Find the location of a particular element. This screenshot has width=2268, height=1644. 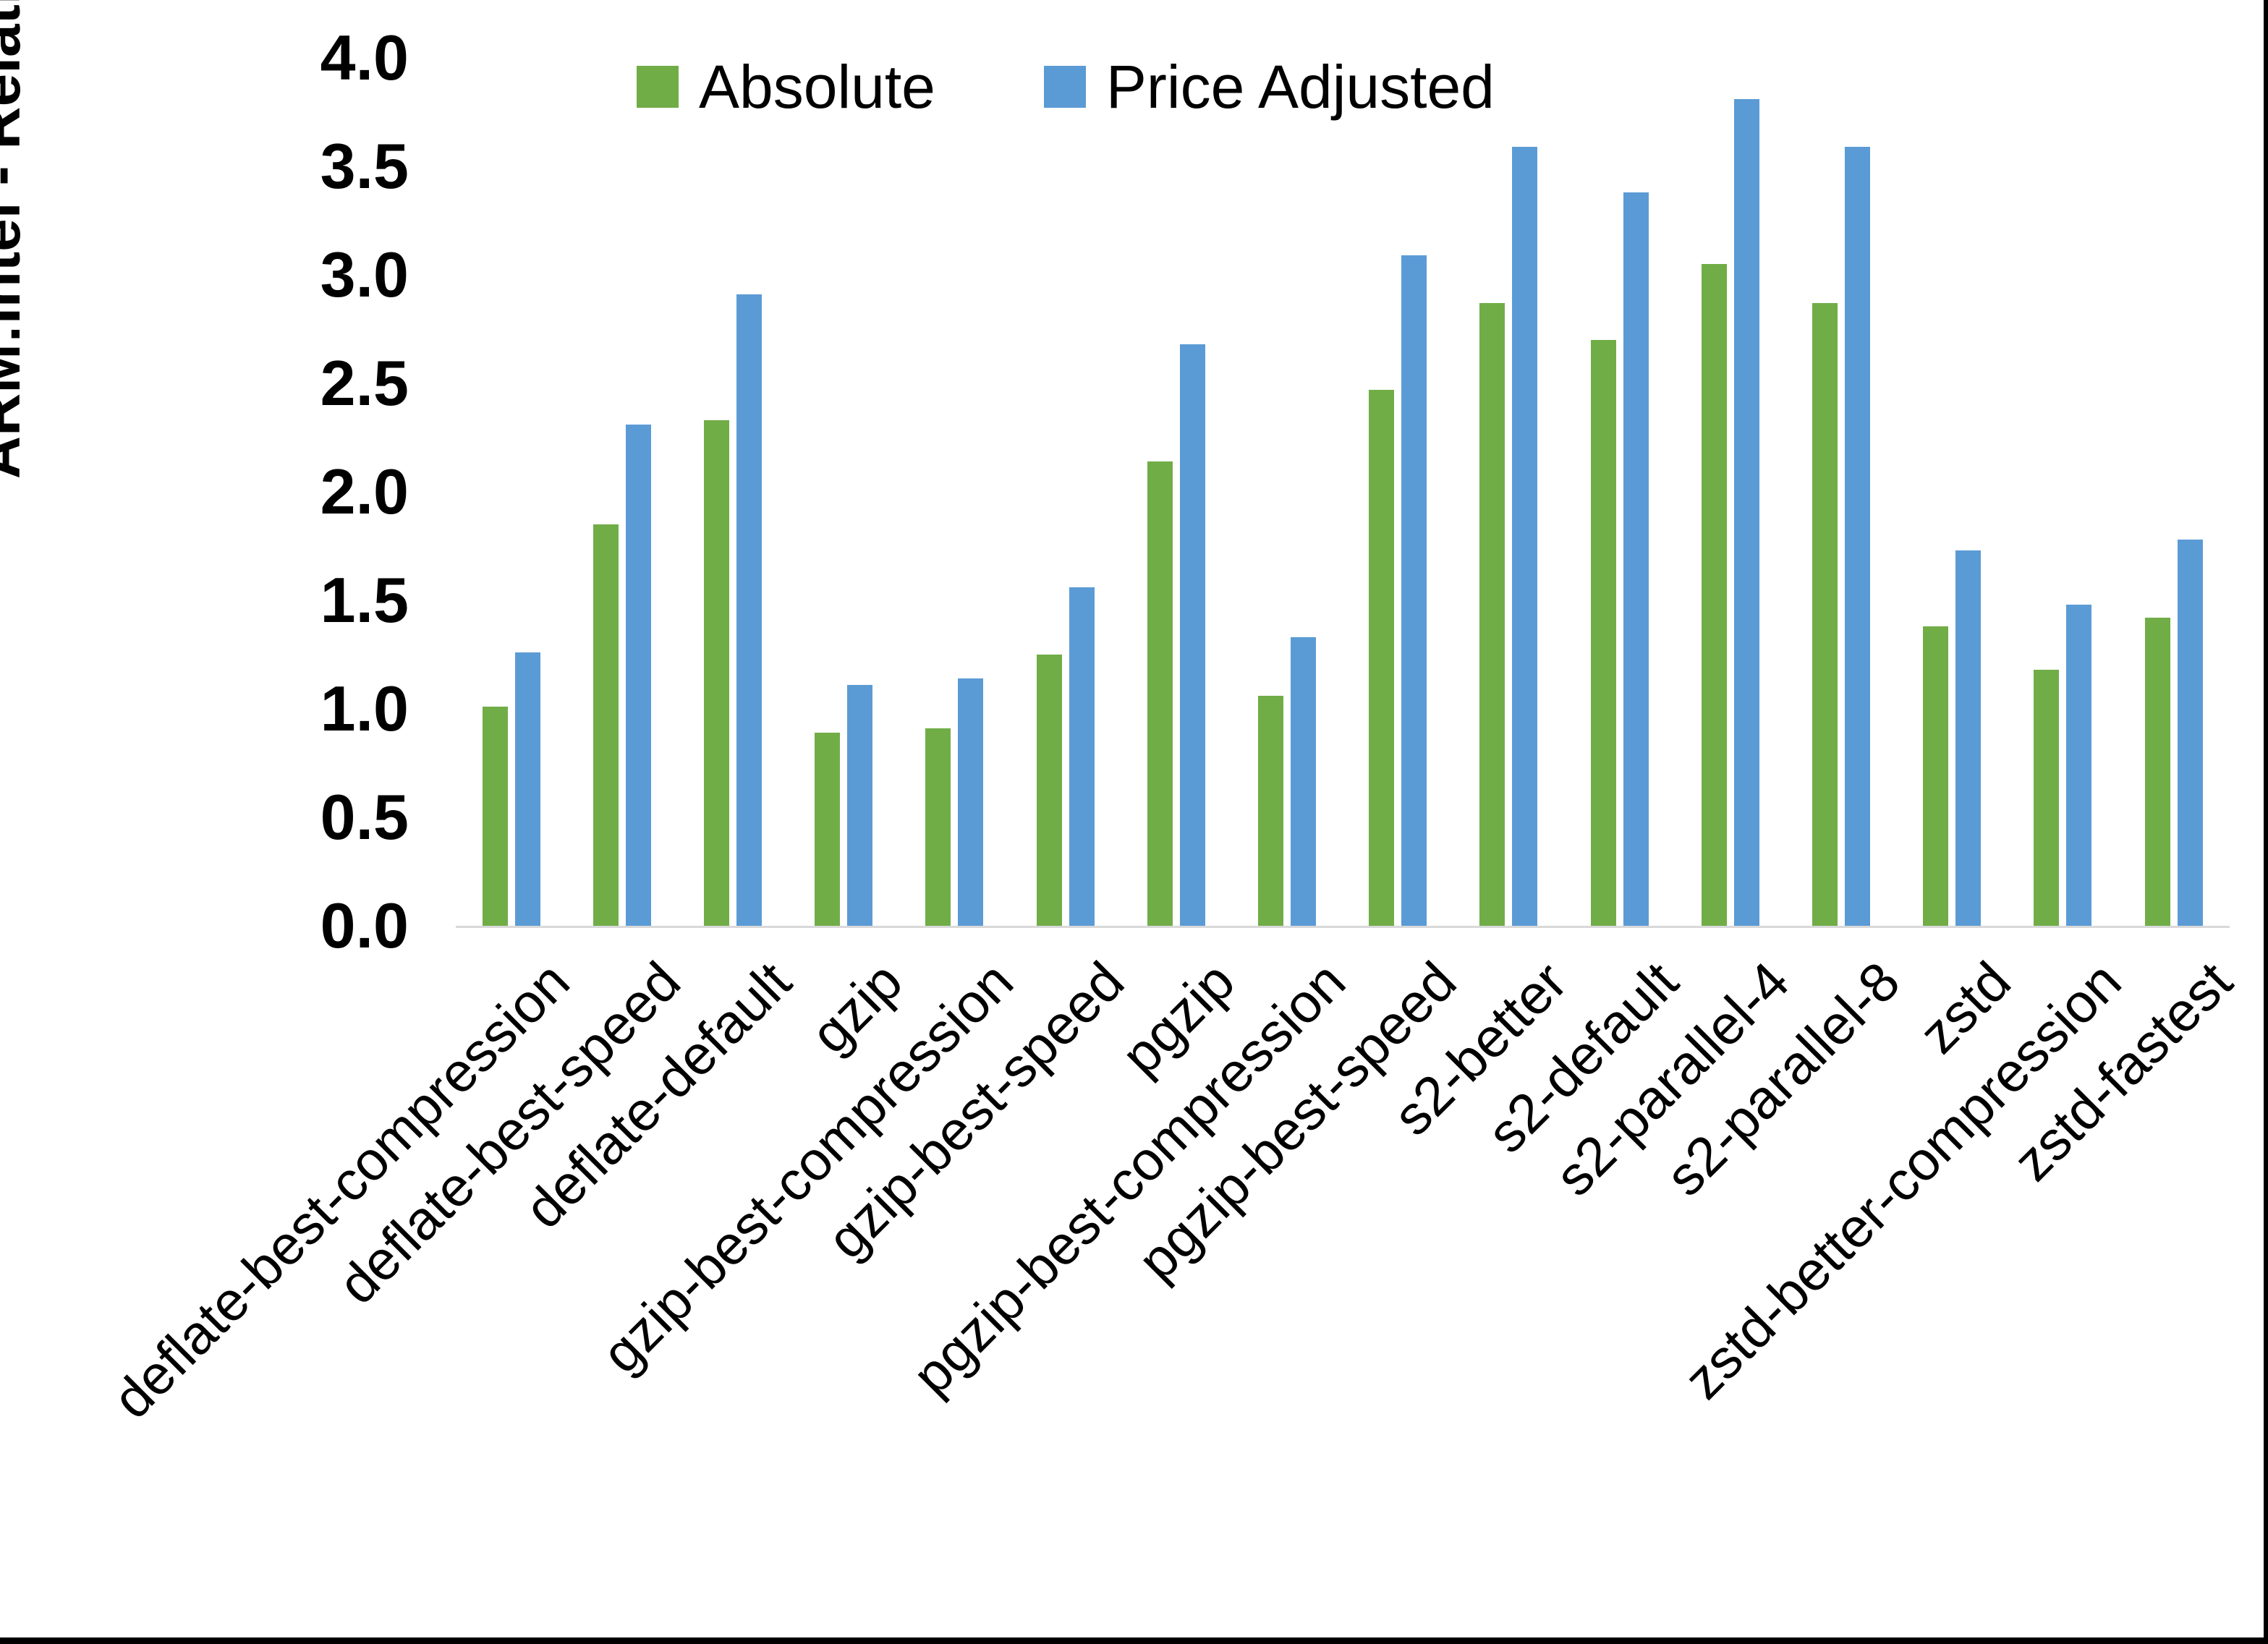

y-tick-label-4.0: 4.0 is located at coordinates (364, 57).